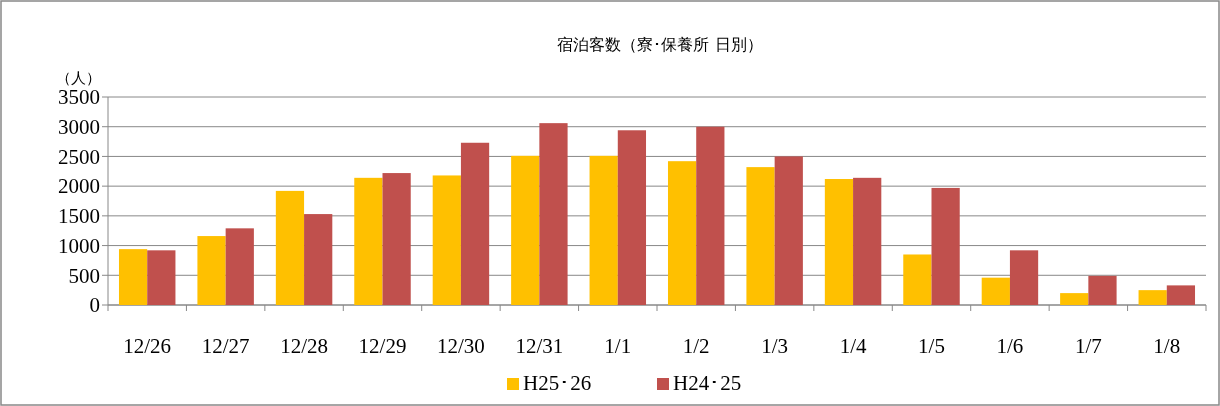  Describe the element at coordinates (931, 346) in the screenshot. I see `x-tick-label: 1/5` at that location.